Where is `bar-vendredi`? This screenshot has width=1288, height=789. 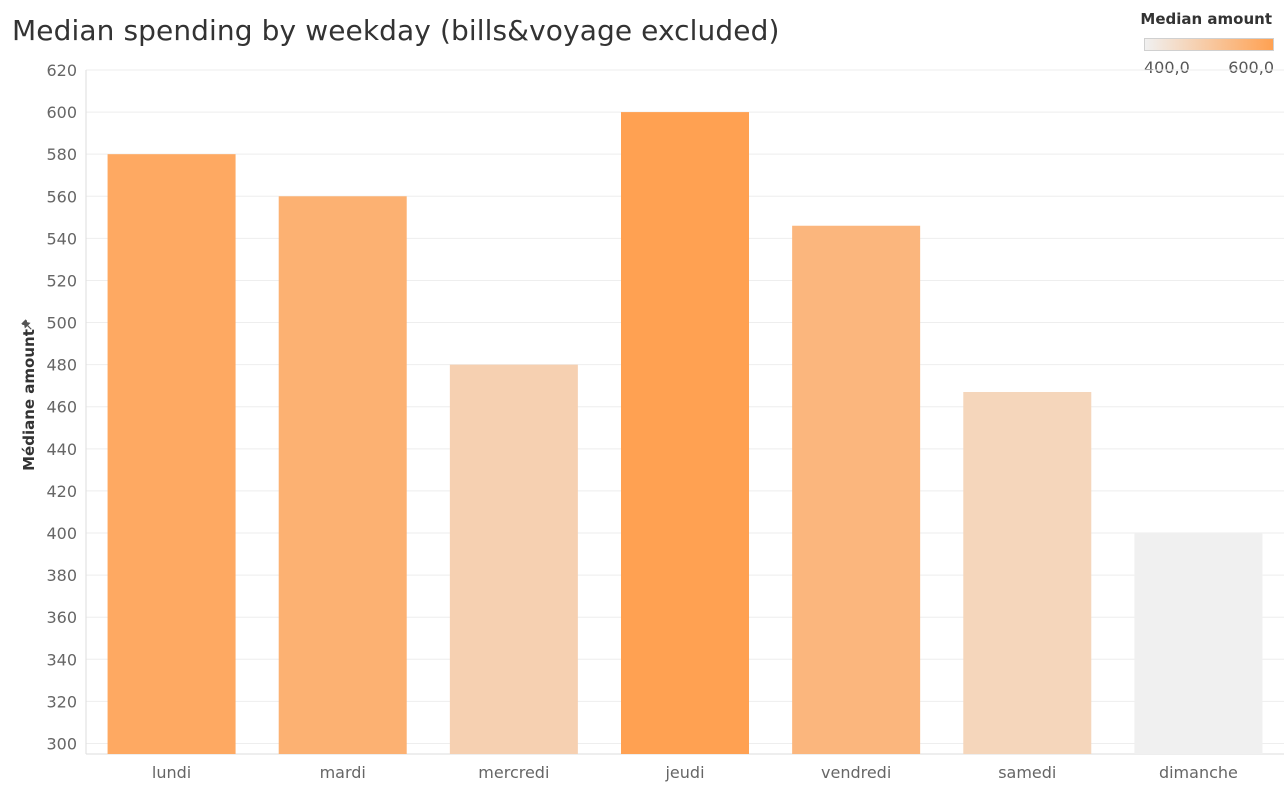
bar-vendredi is located at coordinates (856, 490).